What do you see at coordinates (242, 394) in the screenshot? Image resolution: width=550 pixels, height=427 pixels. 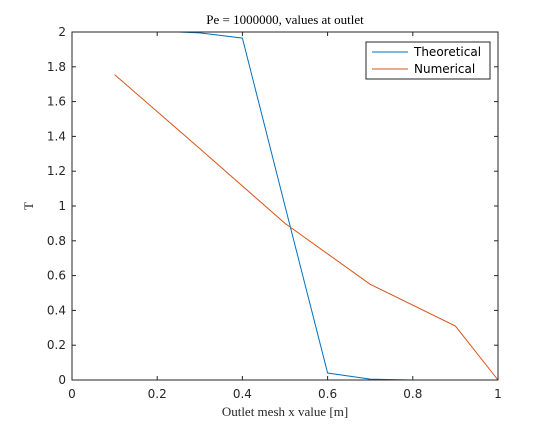 I see `x-tick-label: 0.4` at bounding box center [242, 394].